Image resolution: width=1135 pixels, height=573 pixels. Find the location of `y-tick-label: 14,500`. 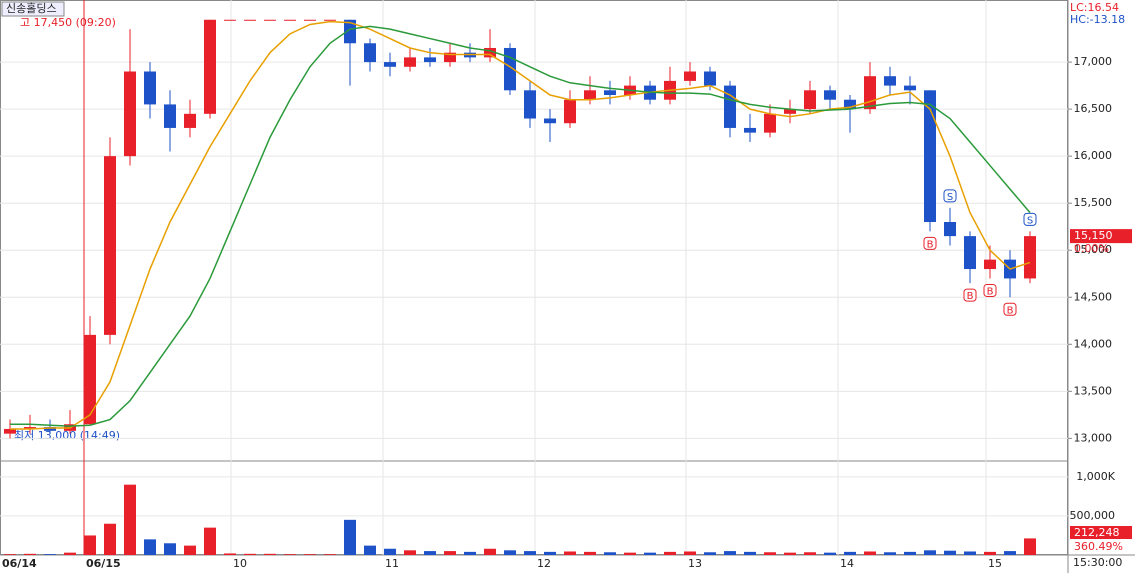

y-tick-label: 14,500 is located at coordinates (1093, 296).